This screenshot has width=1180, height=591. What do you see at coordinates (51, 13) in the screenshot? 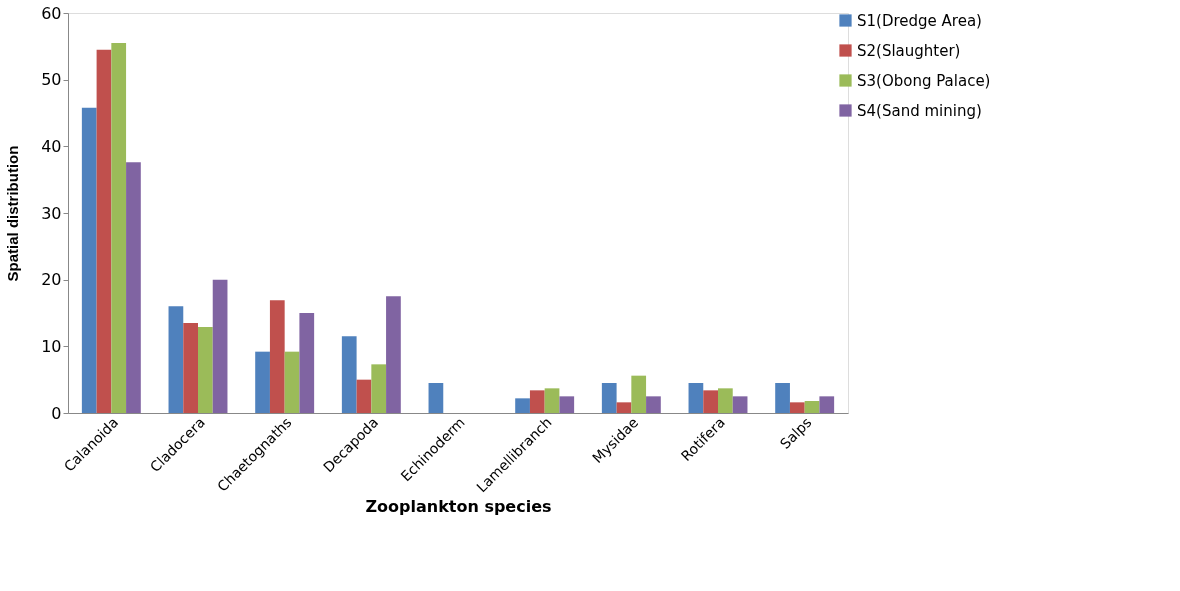
I see `y-tick-label: 60` at bounding box center [51, 13].